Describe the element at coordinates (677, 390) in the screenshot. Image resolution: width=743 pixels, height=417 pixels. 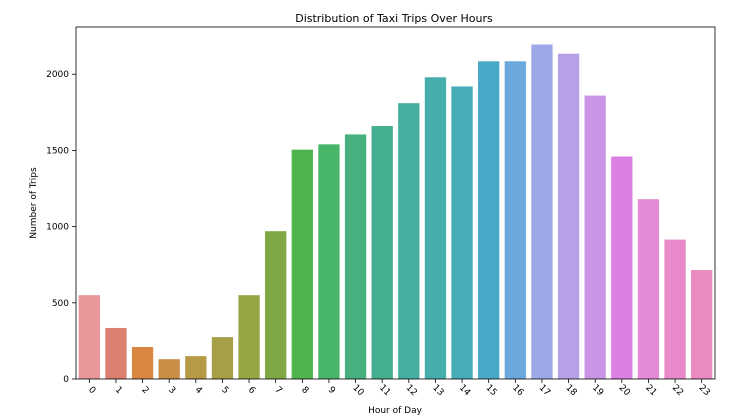
I see `x-tick-label-22: 22` at that location.